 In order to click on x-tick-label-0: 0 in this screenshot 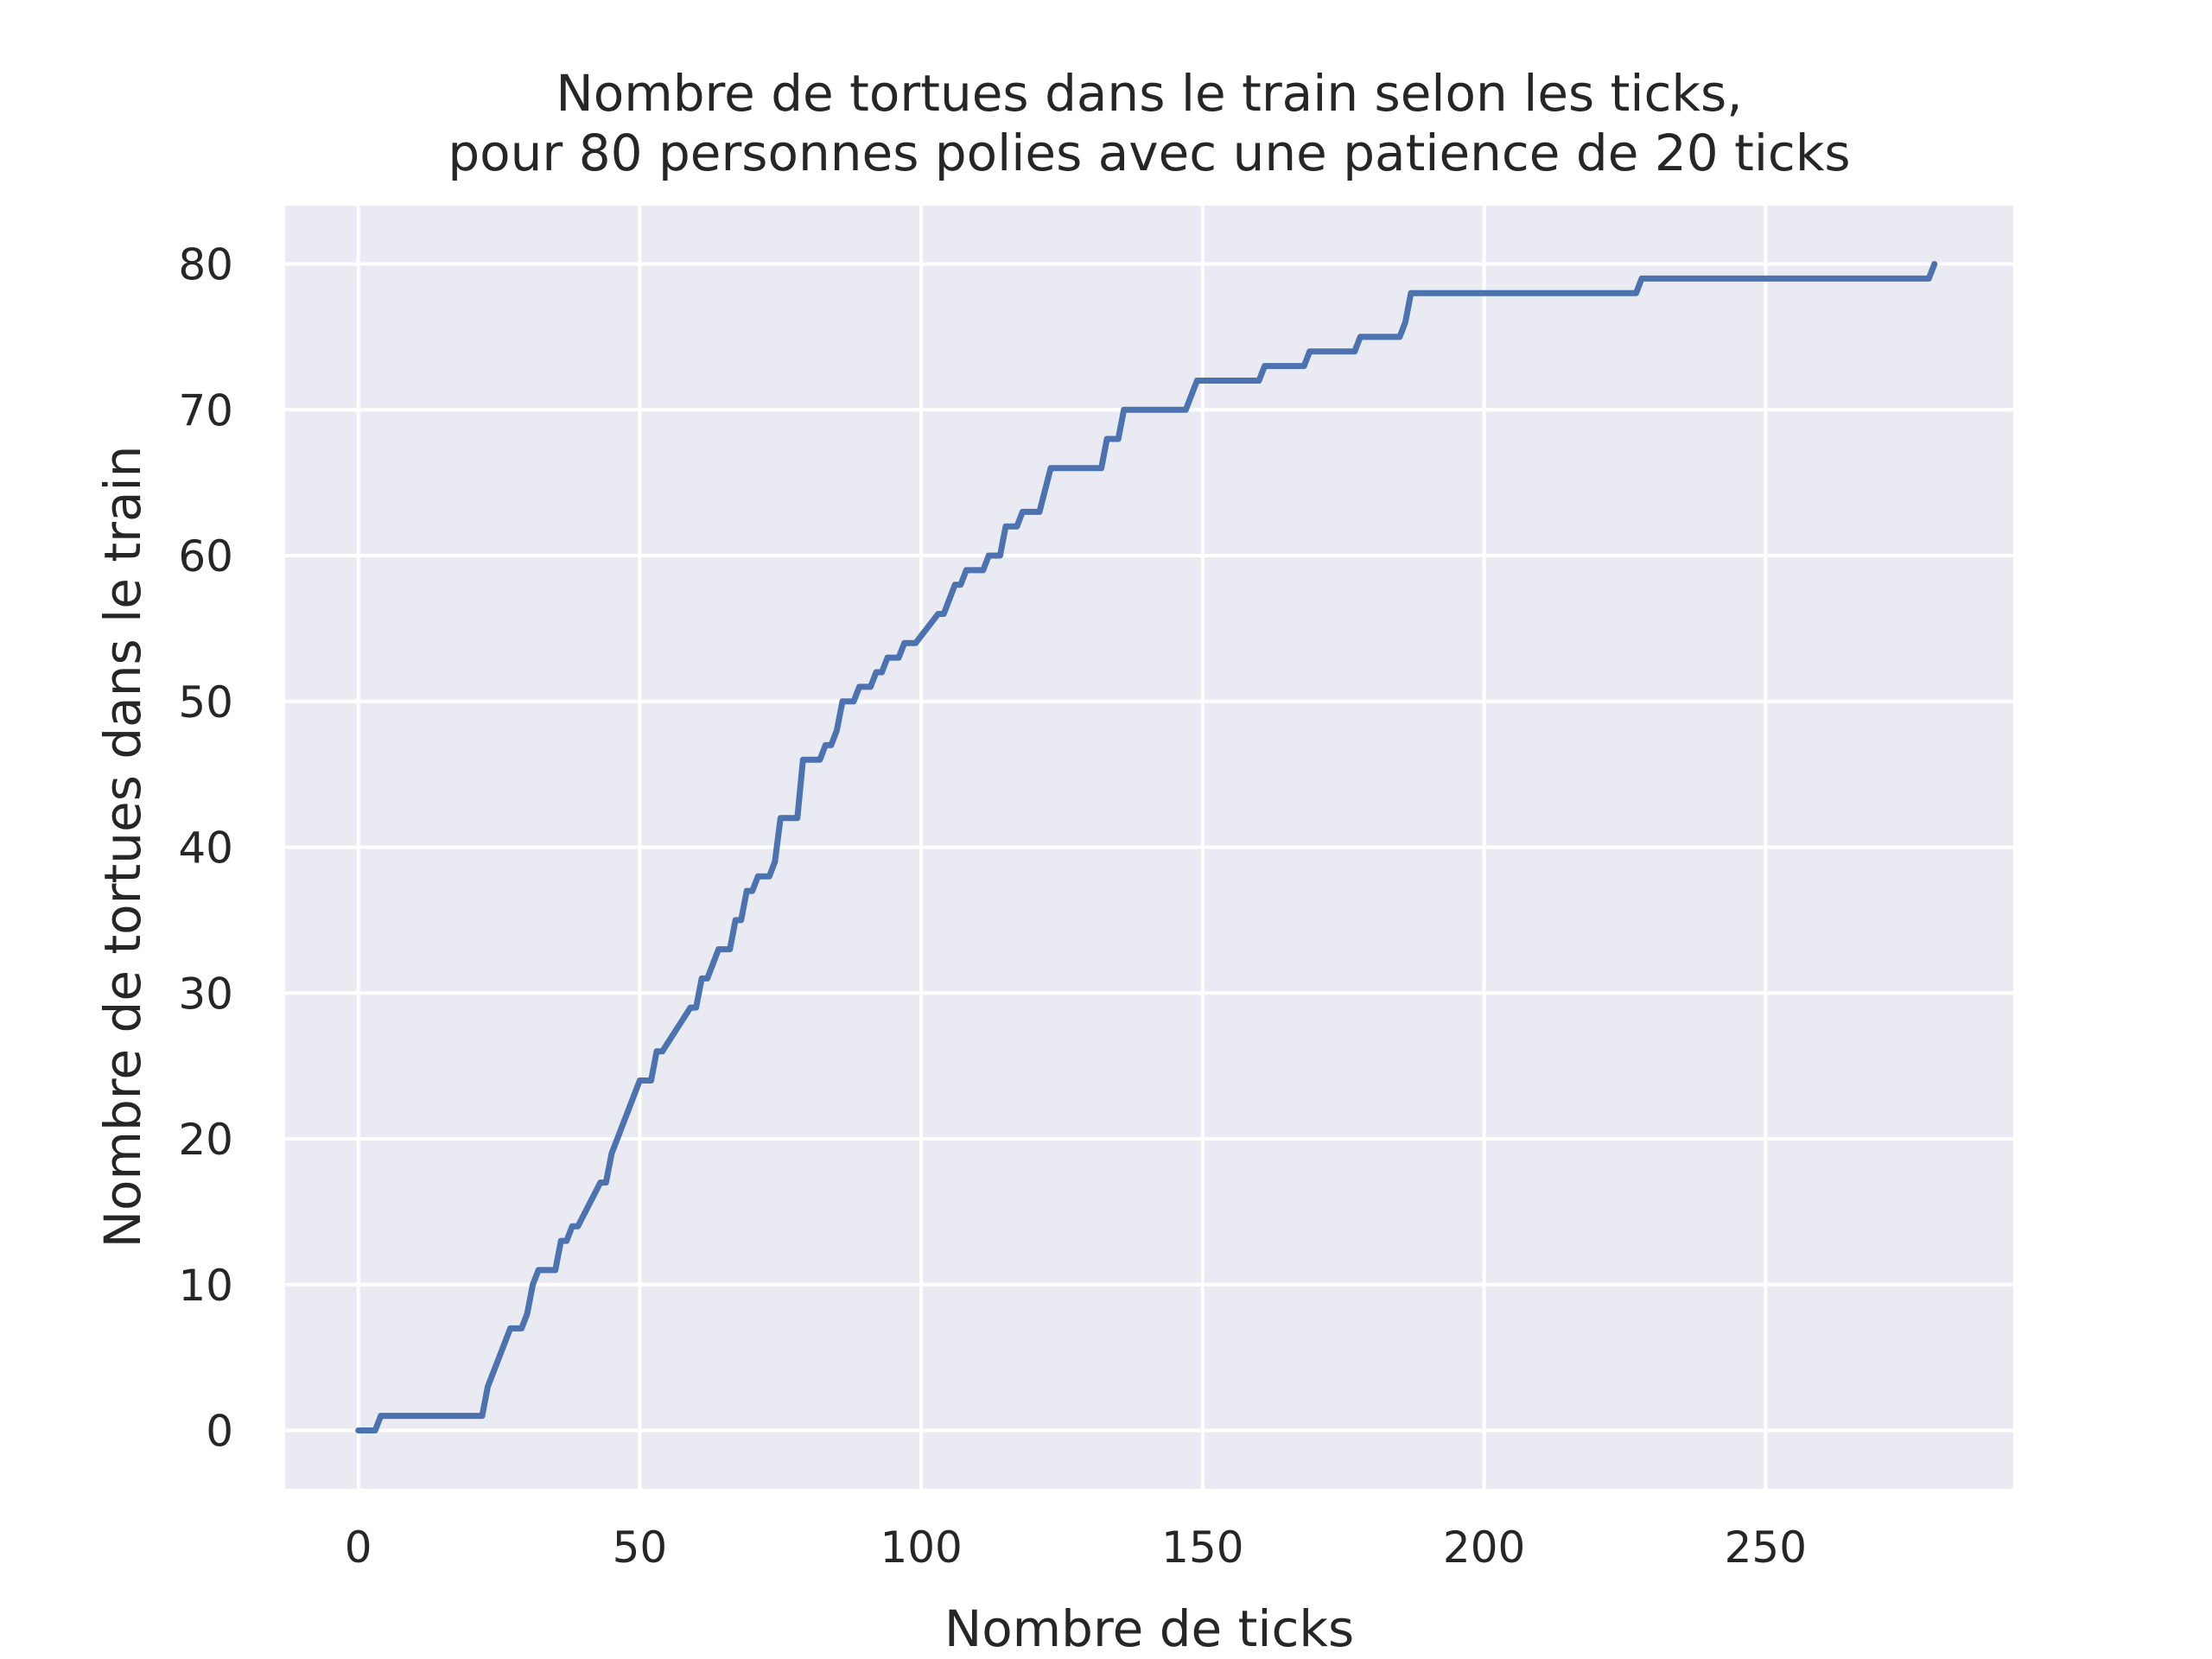, I will do `click(358, 1547)`.